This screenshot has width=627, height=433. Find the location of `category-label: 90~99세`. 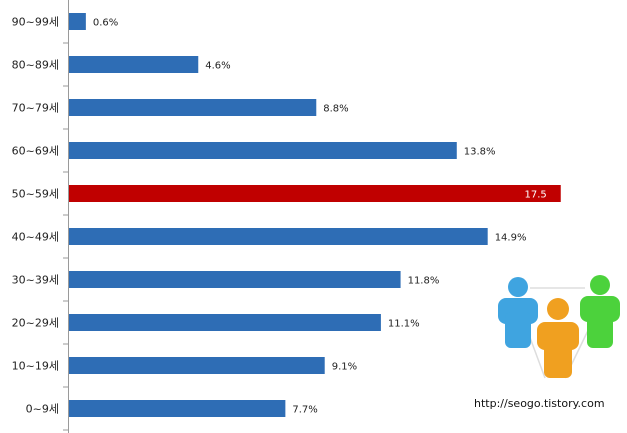

category-label: 90~99세 is located at coordinates (35, 22).